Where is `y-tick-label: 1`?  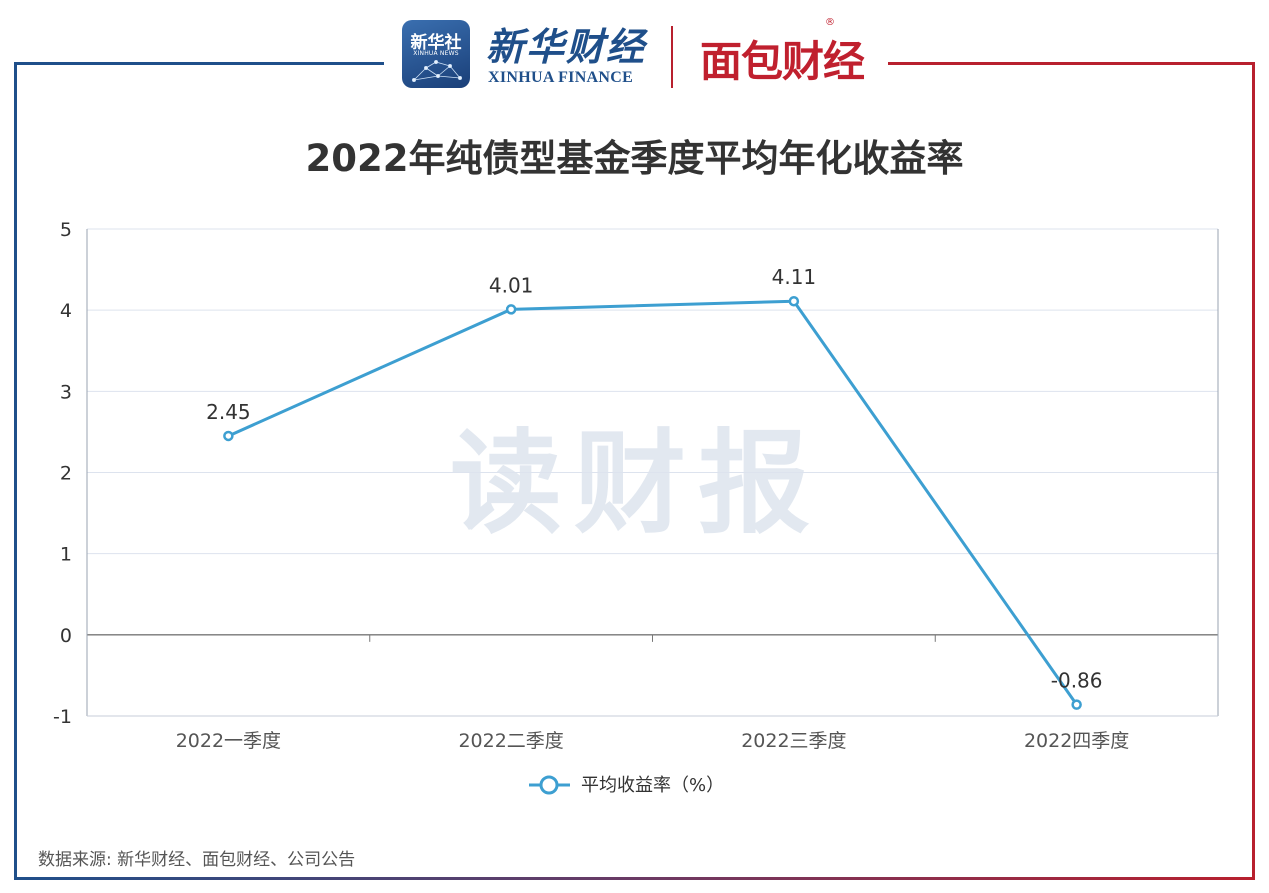 y-tick-label: 1 is located at coordinates (66, 555).